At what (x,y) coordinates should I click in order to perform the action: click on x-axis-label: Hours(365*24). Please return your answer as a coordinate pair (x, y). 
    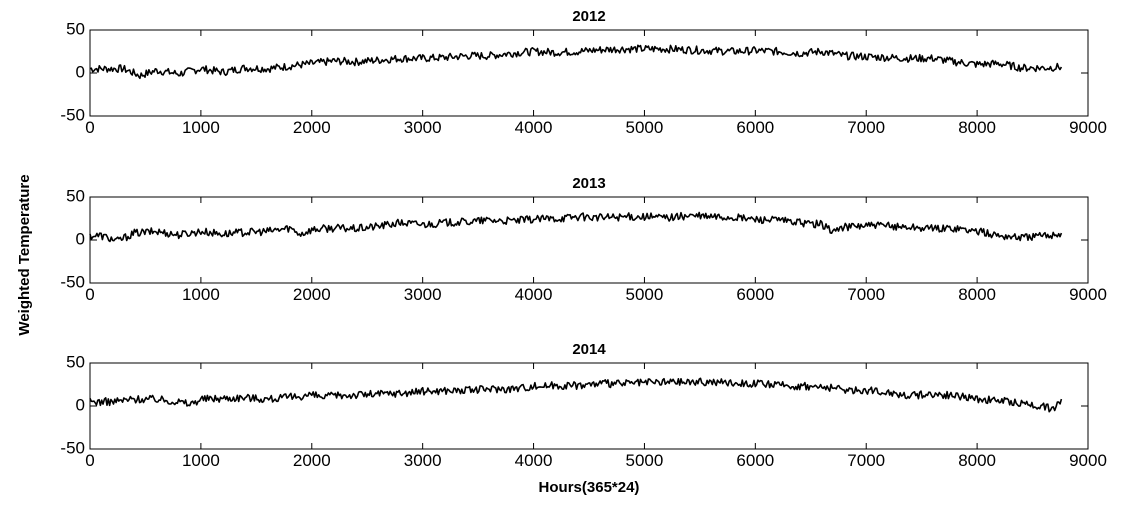
    Looking at the image, I should click on (589, 487).